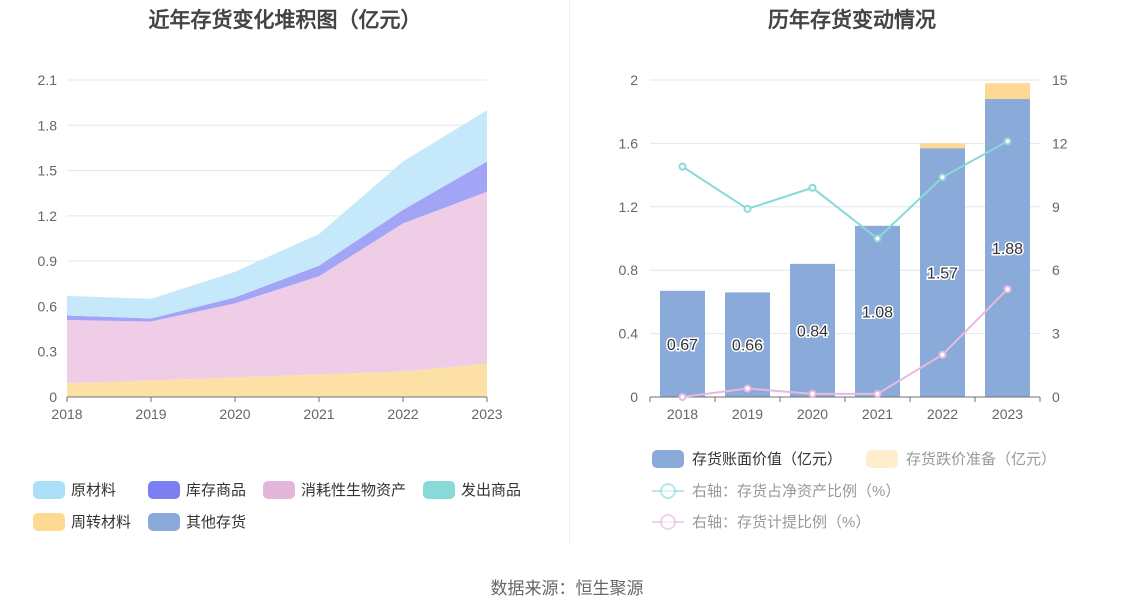 Image resolution: width=1134 pixels, height=612 pixels. What do you see at coordinates (1056, 334) in the screenshot?
I see `right-y2-tick-label: 3` at bounding box center [1056, 334].